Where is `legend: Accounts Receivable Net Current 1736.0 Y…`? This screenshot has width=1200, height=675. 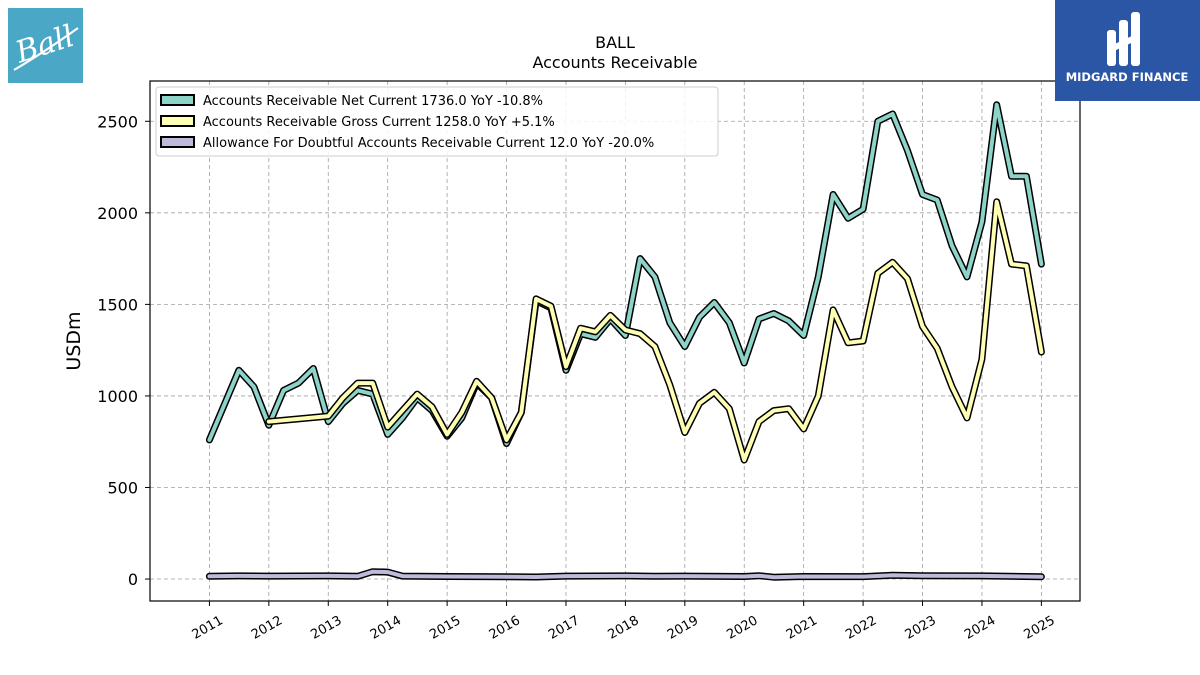
legend: Accounts Receivable Net Current 1736.0 Y… is located at coordinates (437, 121).